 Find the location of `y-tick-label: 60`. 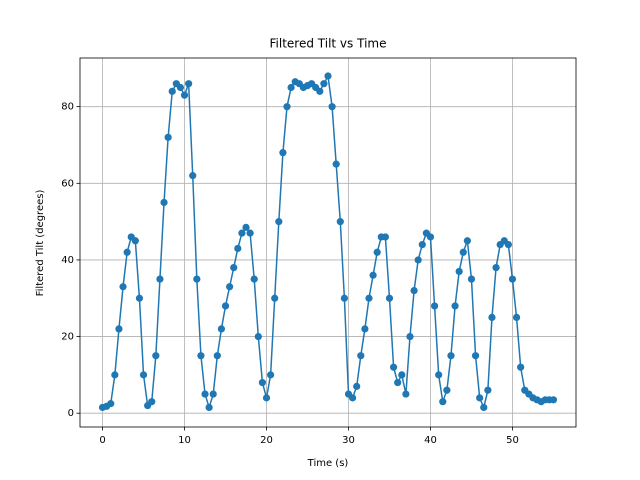

y-tick-label: 60 is located at coordinates (67, 183).